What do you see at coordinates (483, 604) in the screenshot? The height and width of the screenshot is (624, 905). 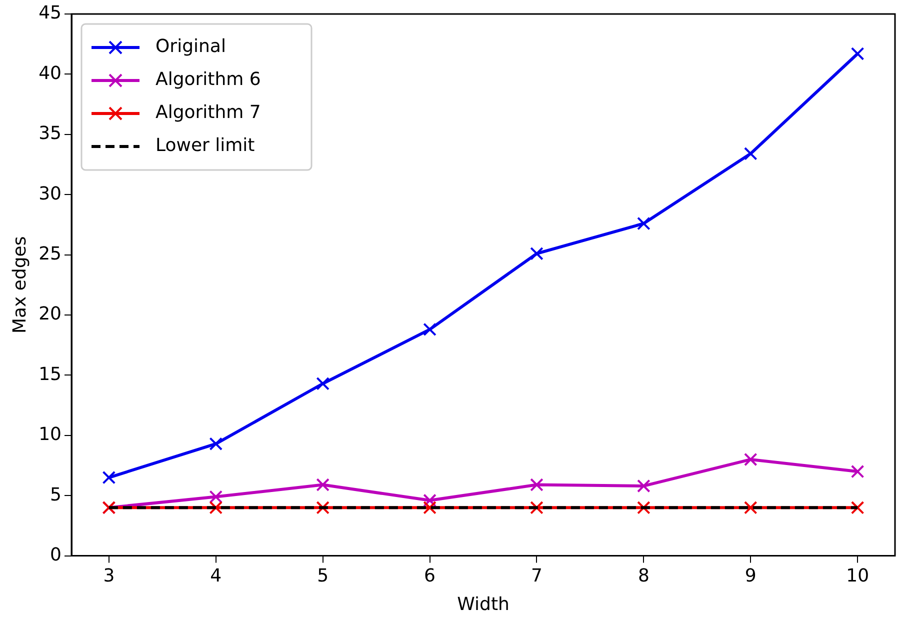 I see `x-axis-title: Width` at bounding box center [483, 604].